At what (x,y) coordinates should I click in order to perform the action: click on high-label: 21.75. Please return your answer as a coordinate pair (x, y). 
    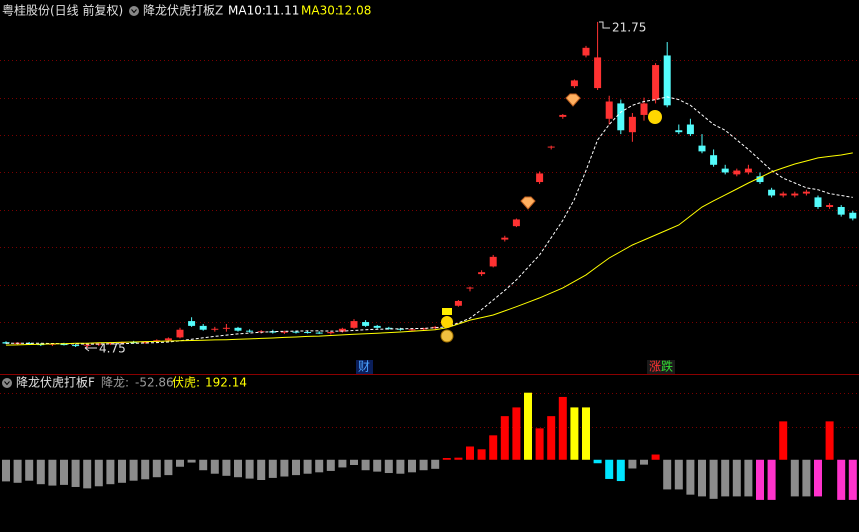
    Looking at the image, I should click on (629, 28).